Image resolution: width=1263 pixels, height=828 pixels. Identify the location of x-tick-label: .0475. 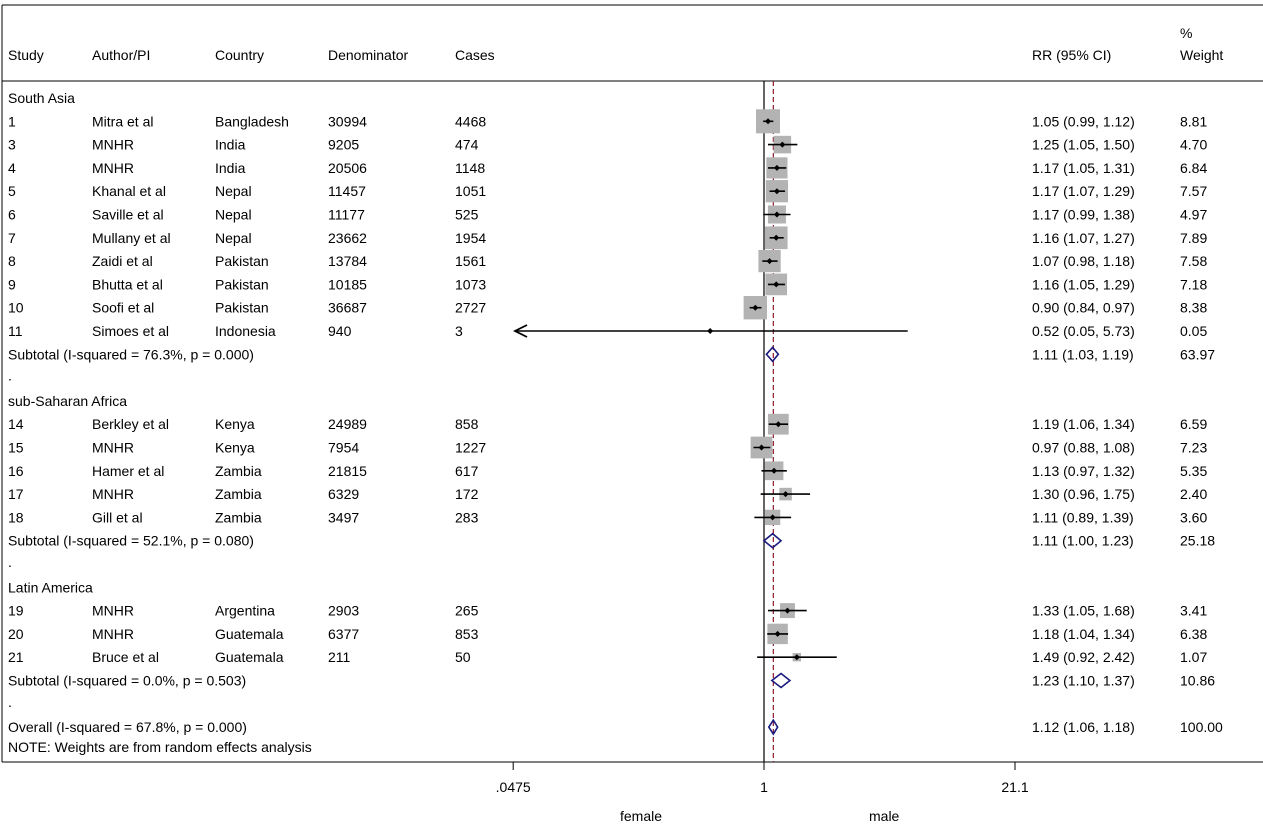
(513, 787).